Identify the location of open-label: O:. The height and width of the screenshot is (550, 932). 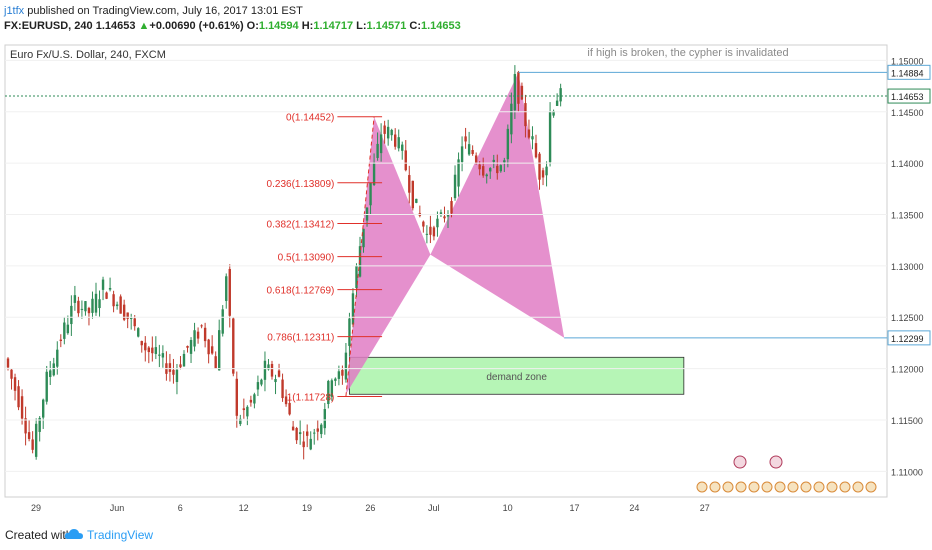
(251, 26).